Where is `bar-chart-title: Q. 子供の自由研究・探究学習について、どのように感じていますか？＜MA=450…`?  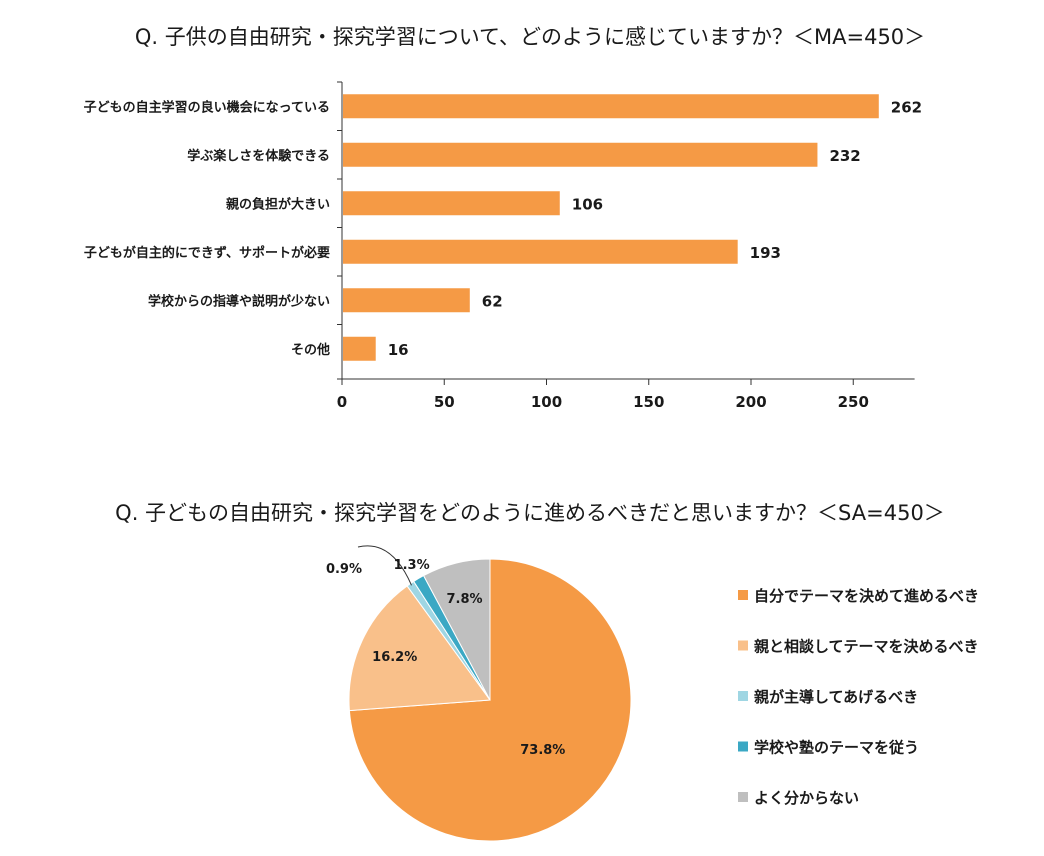
bar-chart-title: Q. 子供の自由研究・探究学習について、どのように感じていますか？＜MA=450… is located at coordinates (530, 37).